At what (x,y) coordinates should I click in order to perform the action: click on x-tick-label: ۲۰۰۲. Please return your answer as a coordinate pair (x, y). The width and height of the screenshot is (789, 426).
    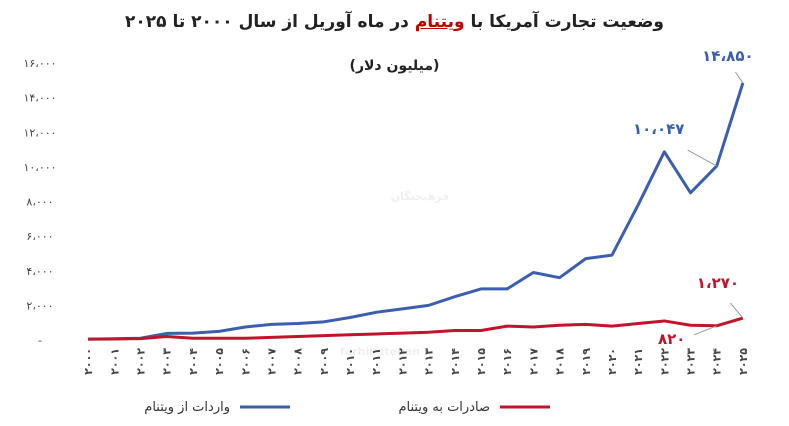
    Looking at the image, I should click on (140, 361).